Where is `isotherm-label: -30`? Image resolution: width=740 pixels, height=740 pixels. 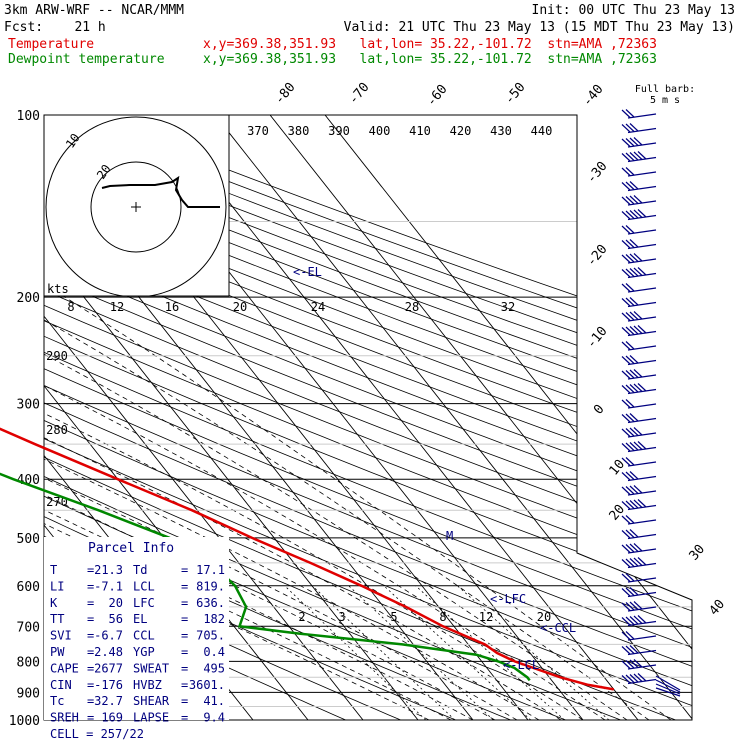
isotherm-label: -30 is located at coordinates (597, 173).